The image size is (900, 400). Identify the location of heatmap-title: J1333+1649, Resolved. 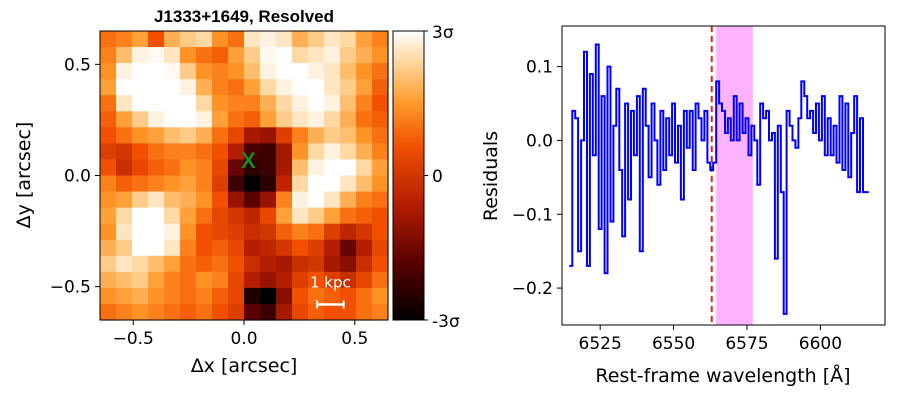
(244, 16).